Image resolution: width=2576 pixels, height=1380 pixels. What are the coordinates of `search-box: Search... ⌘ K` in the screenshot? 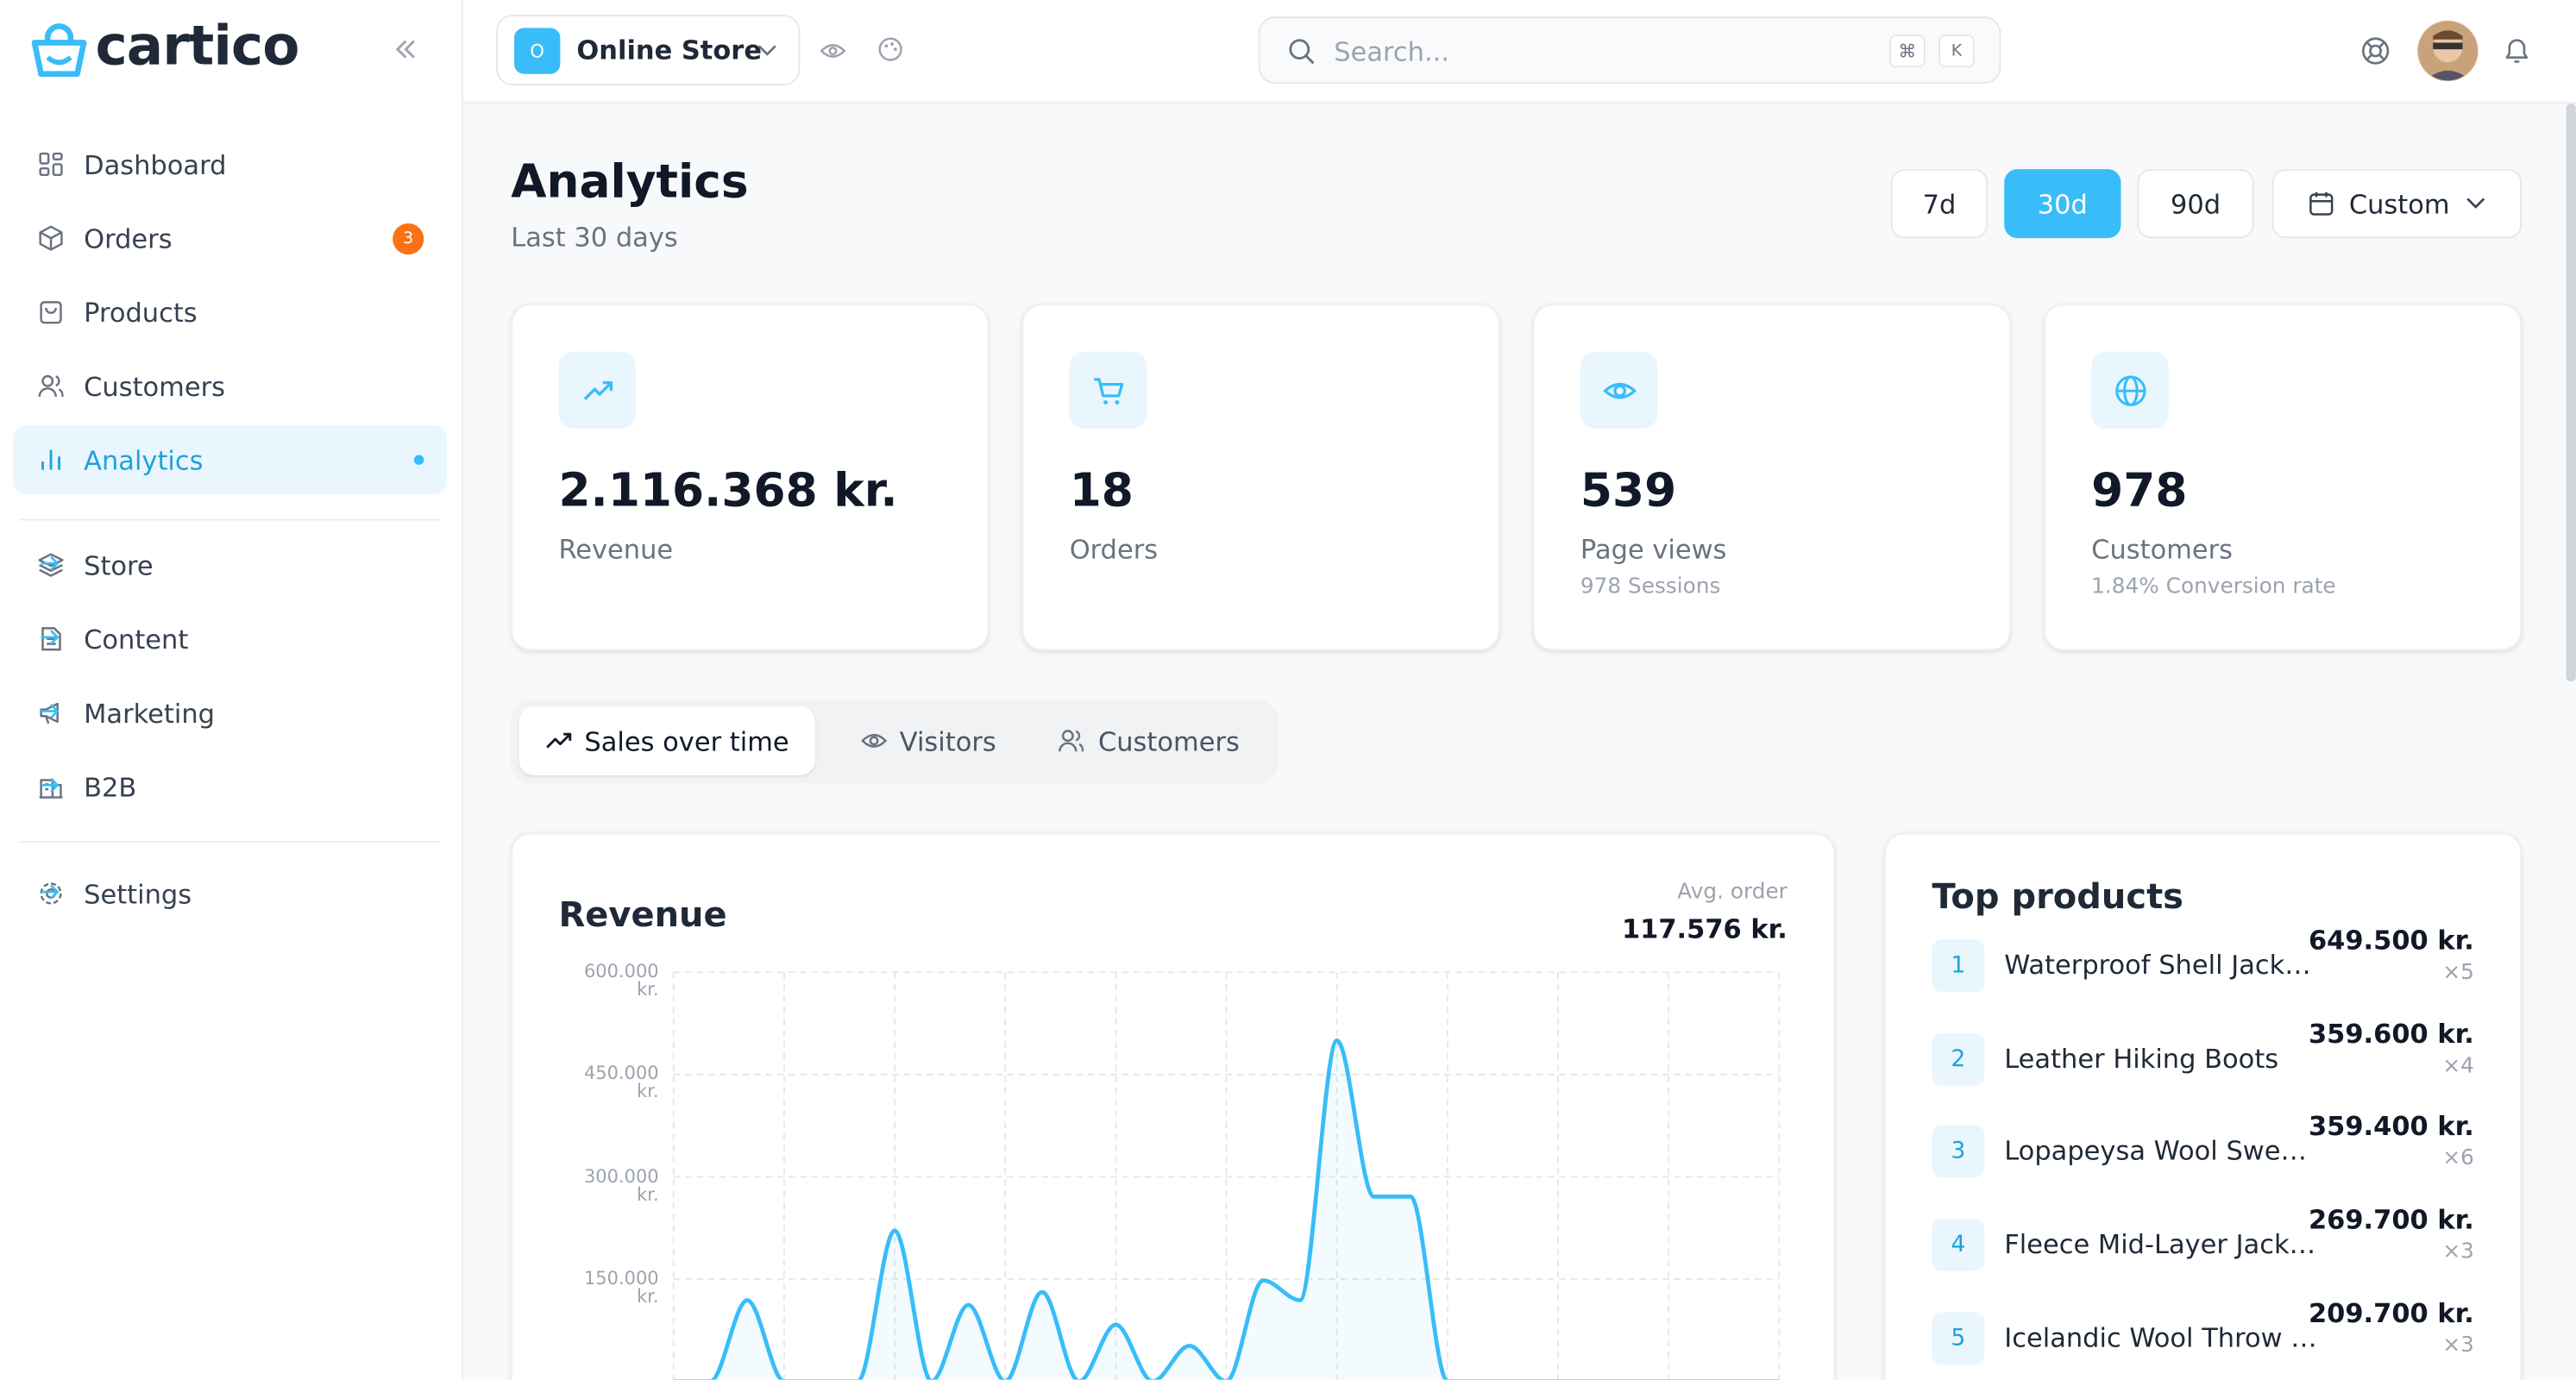 It's located at (1629, 51).